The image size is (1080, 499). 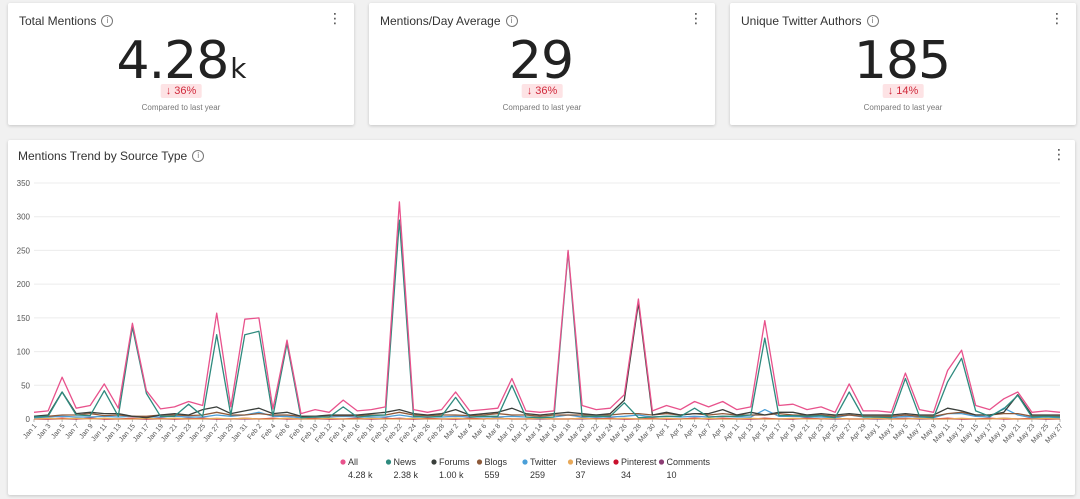 I want to click on chart-title: Mentions Trend by Source Type i, so click(x=111, y=156).